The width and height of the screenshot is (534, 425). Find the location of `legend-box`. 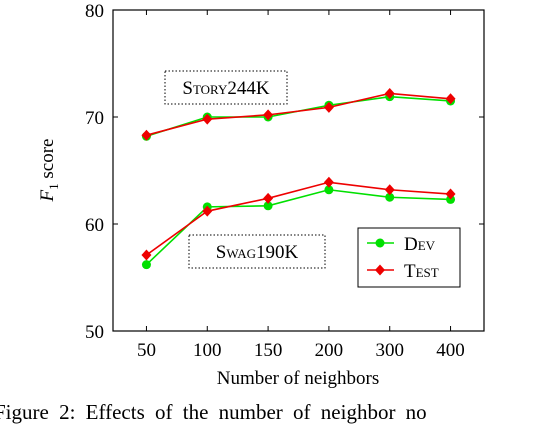

legend-box is located at coordinates (409, 257).